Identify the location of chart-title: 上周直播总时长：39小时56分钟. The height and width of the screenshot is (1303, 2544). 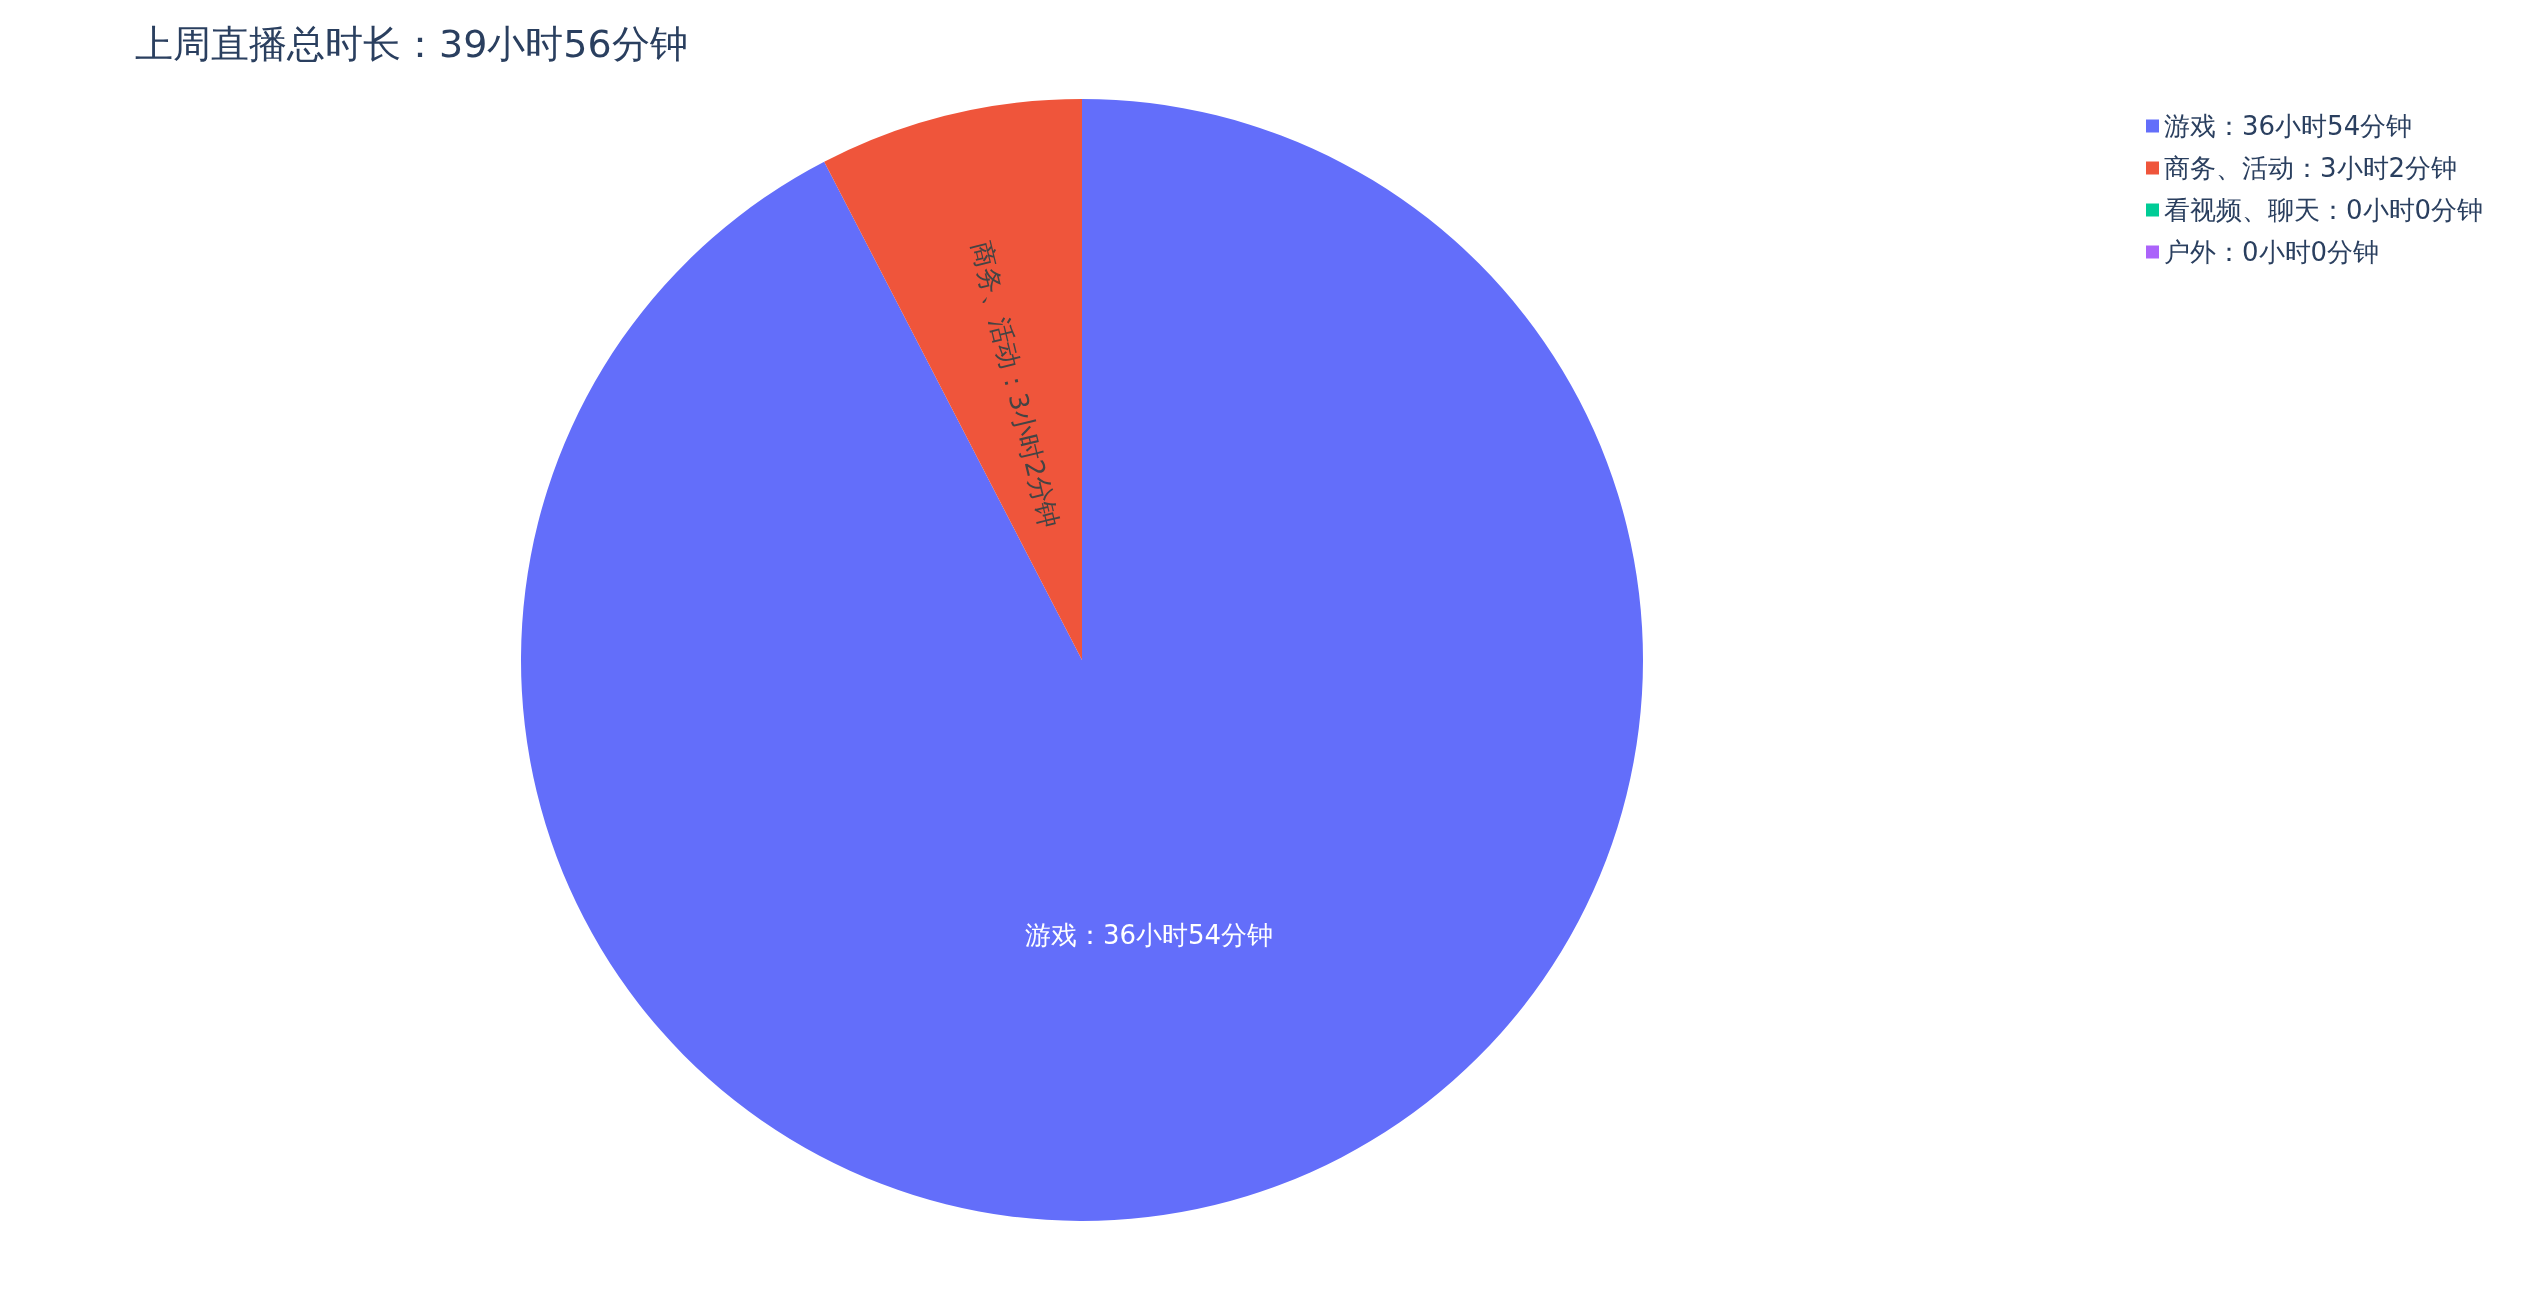
(411, 44).